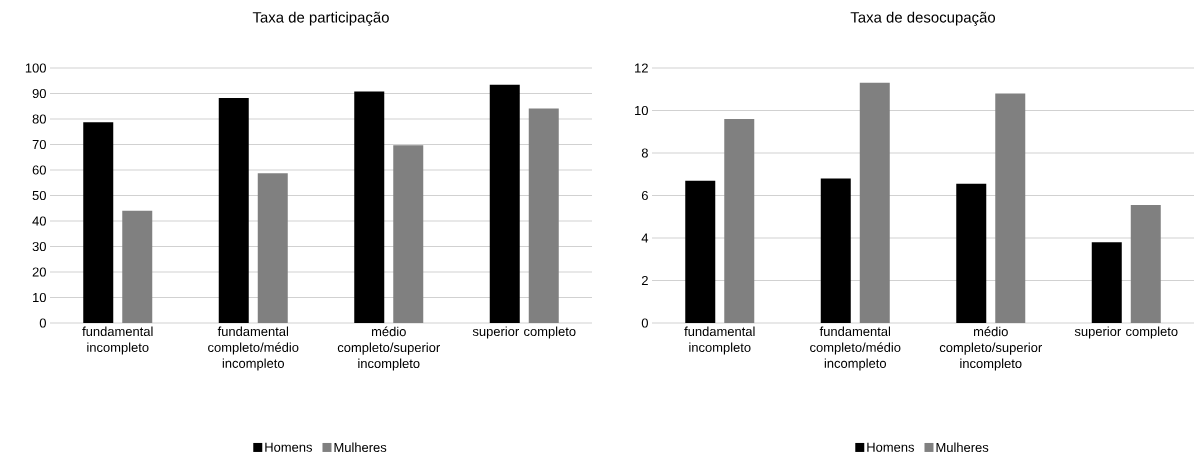 The image size is (1194, 454). I want to click on y-tick-label: 40, so click(39, 221).